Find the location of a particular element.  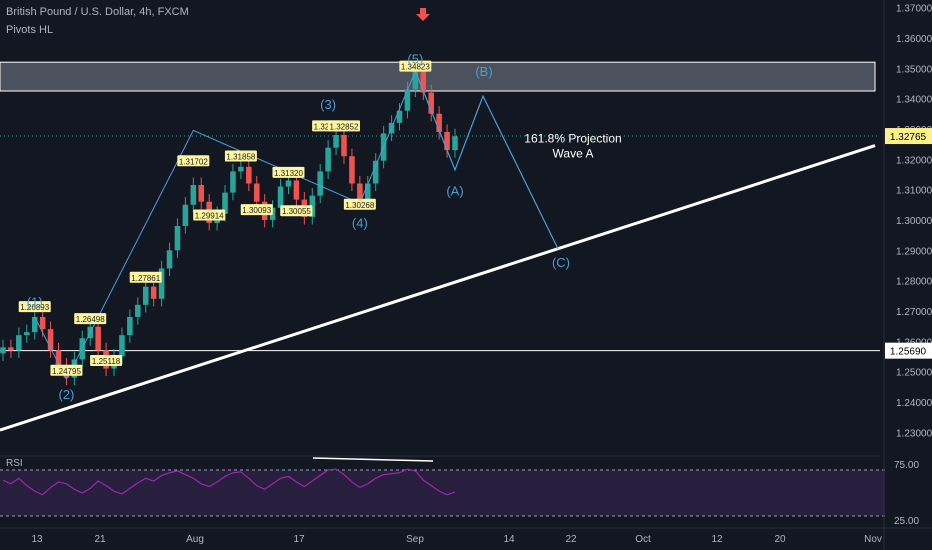

rsi-level-label: 75.00 is located at coordinates (906, 465).